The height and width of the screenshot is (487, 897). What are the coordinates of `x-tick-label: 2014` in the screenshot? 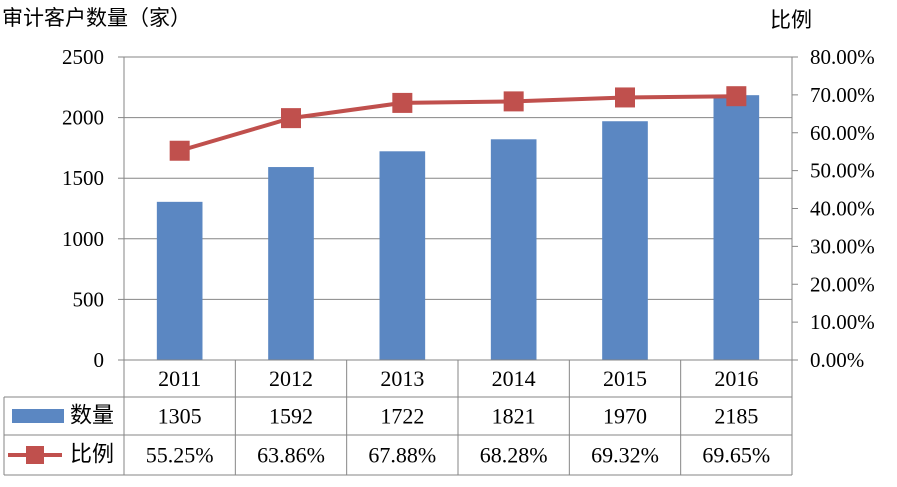 It's located at (514, 378).